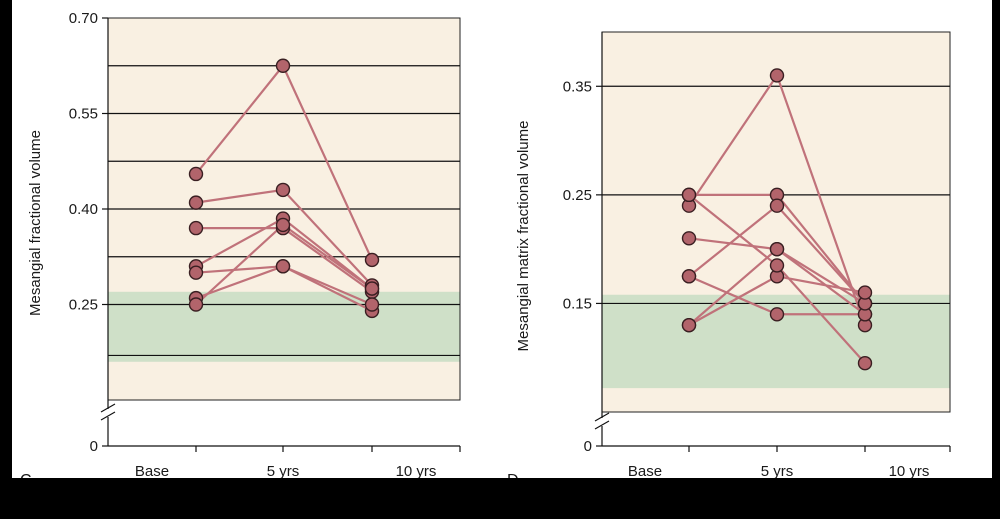  I want to click on bottom-black-strip, so click(500, 498).